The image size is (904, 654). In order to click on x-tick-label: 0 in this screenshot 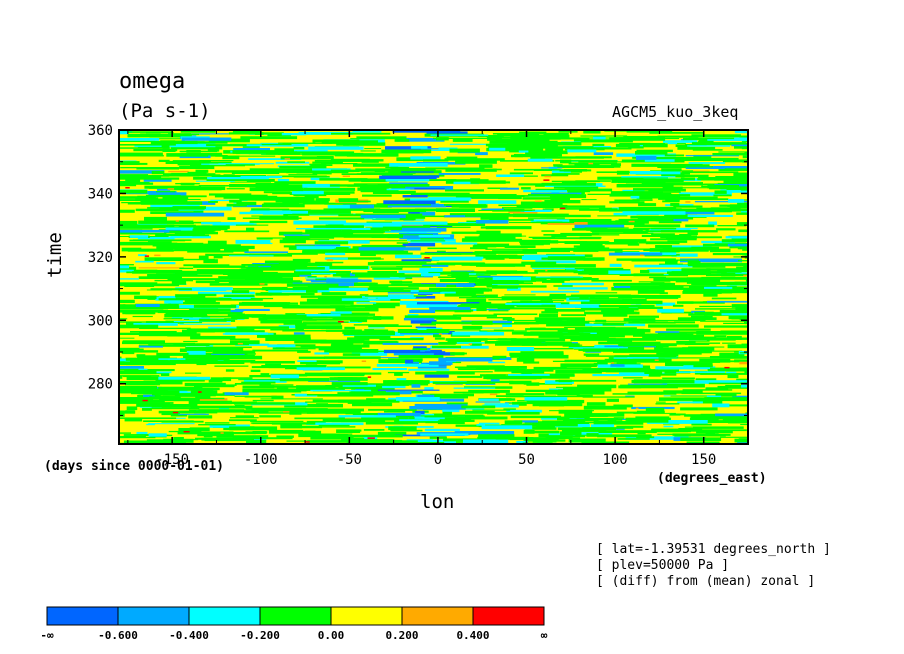, I will do `click(438, 460)`.